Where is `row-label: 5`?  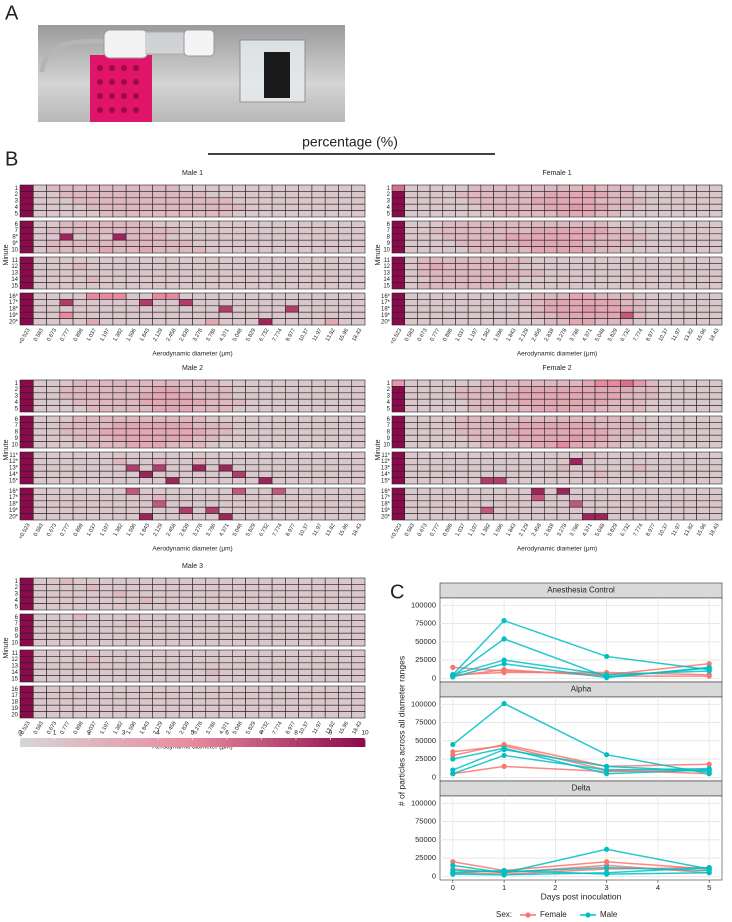
row-label: 5 is located at coordinates (17, 607).